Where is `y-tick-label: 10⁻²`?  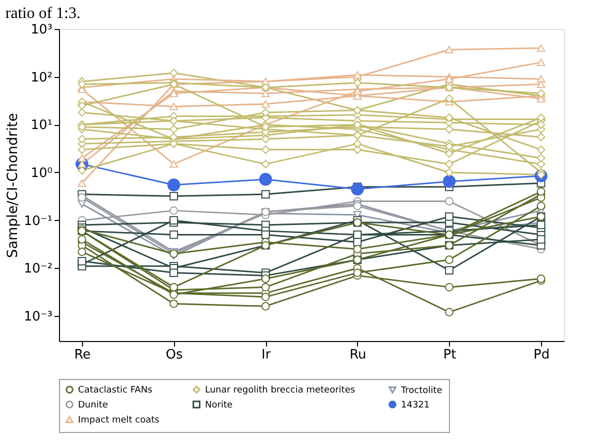 y-tick-label: 10⁻² is located at coordinates (38, 269).